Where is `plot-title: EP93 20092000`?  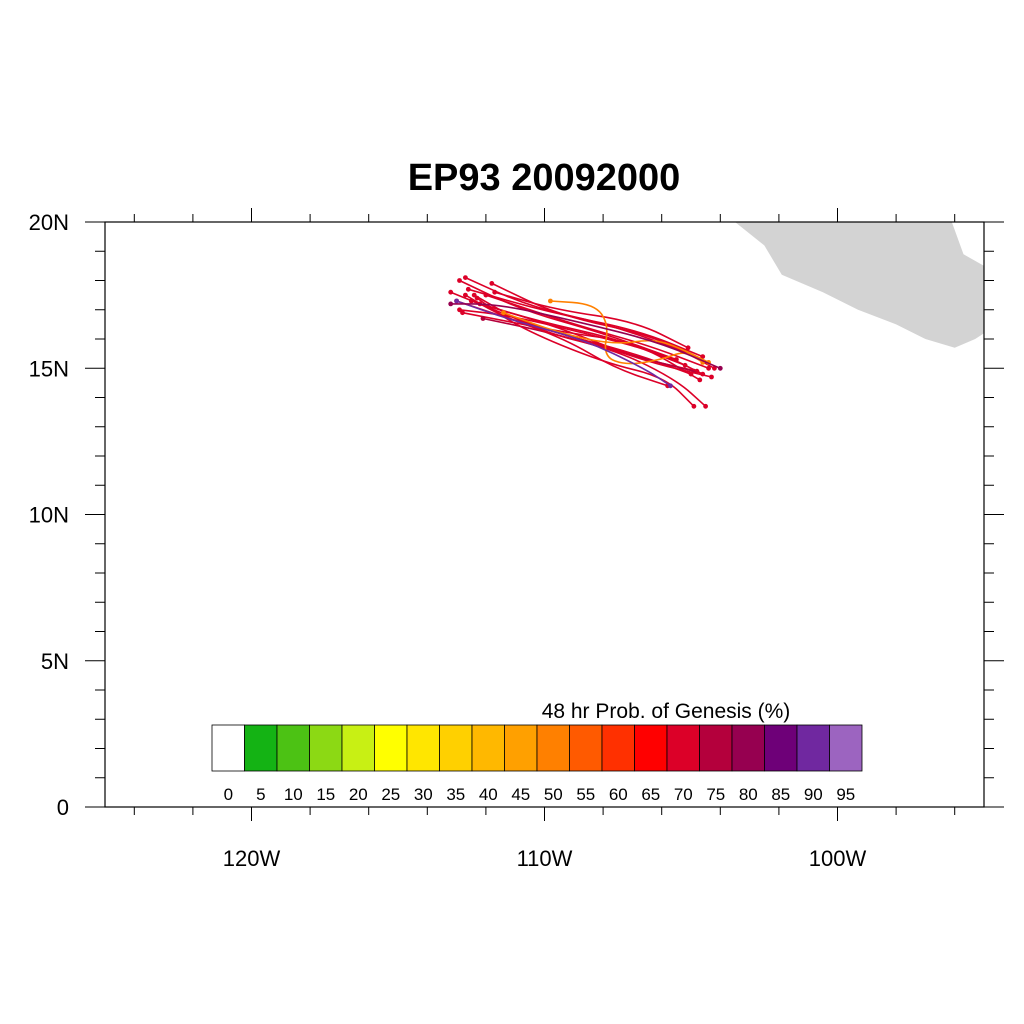
plot-title: EP93 20092000 is located at coordinates (544, 178).